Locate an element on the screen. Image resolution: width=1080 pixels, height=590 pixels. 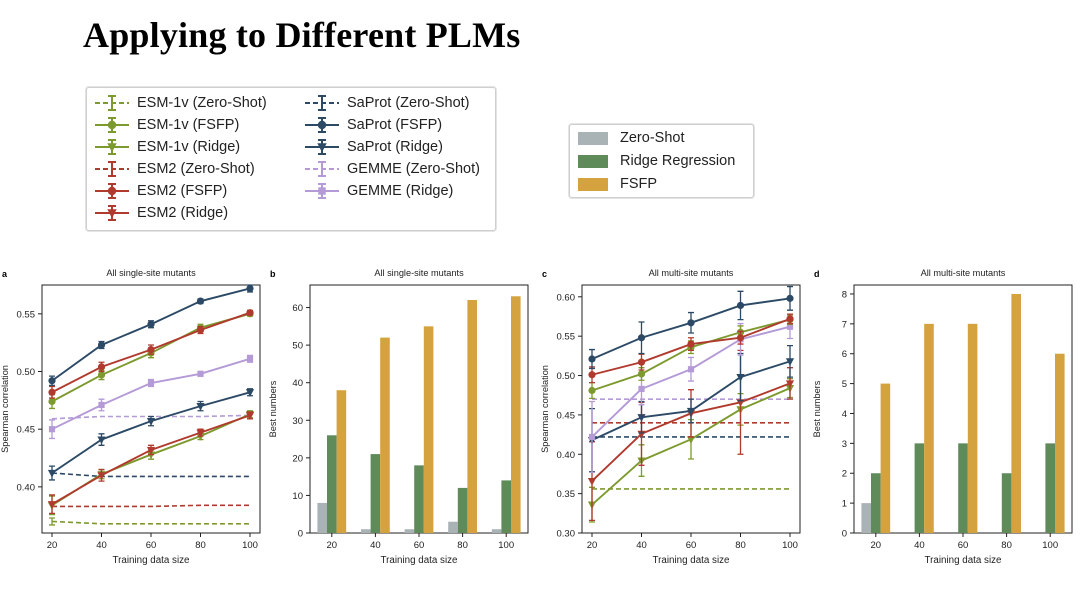
legend-entry-esm-1v-ridge: ESM-1v (Ridge) is located at coordinates (166, 147).